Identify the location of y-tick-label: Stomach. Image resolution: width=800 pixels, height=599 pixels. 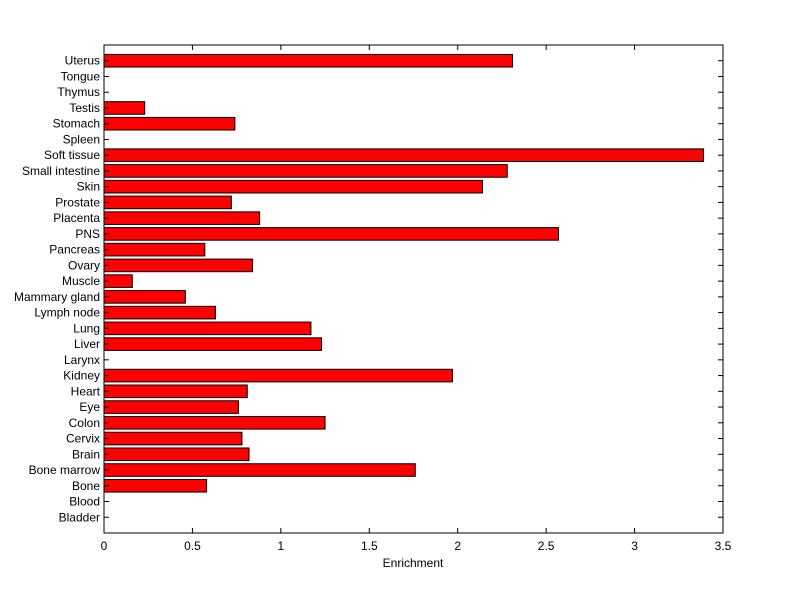
(76, 124).